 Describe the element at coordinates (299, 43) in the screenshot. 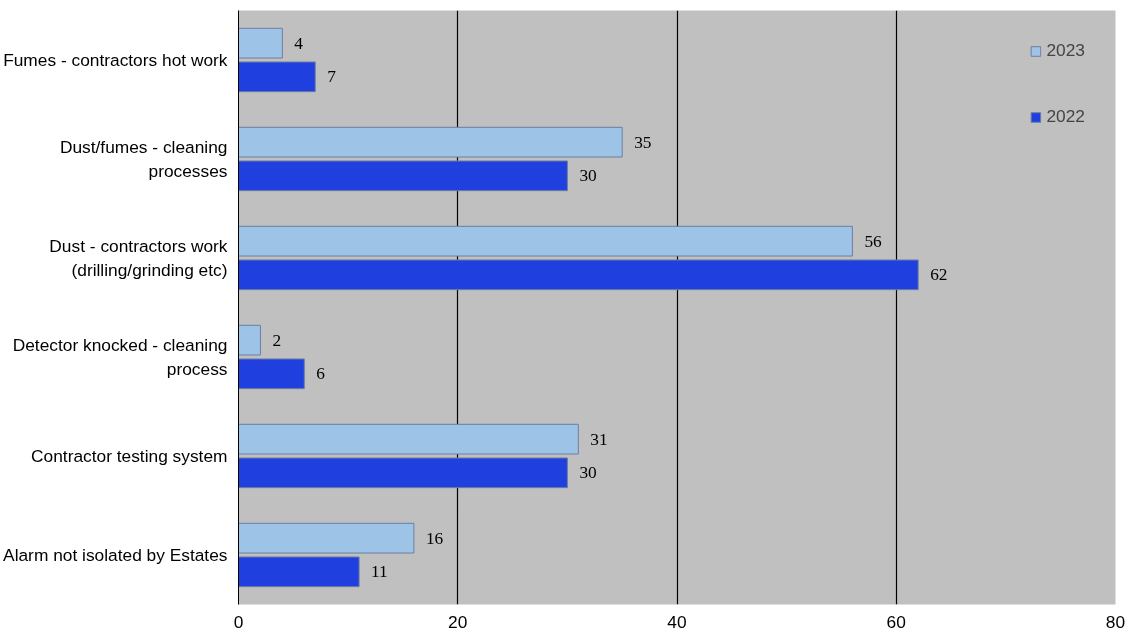

I see `data-label: 4` at that location.